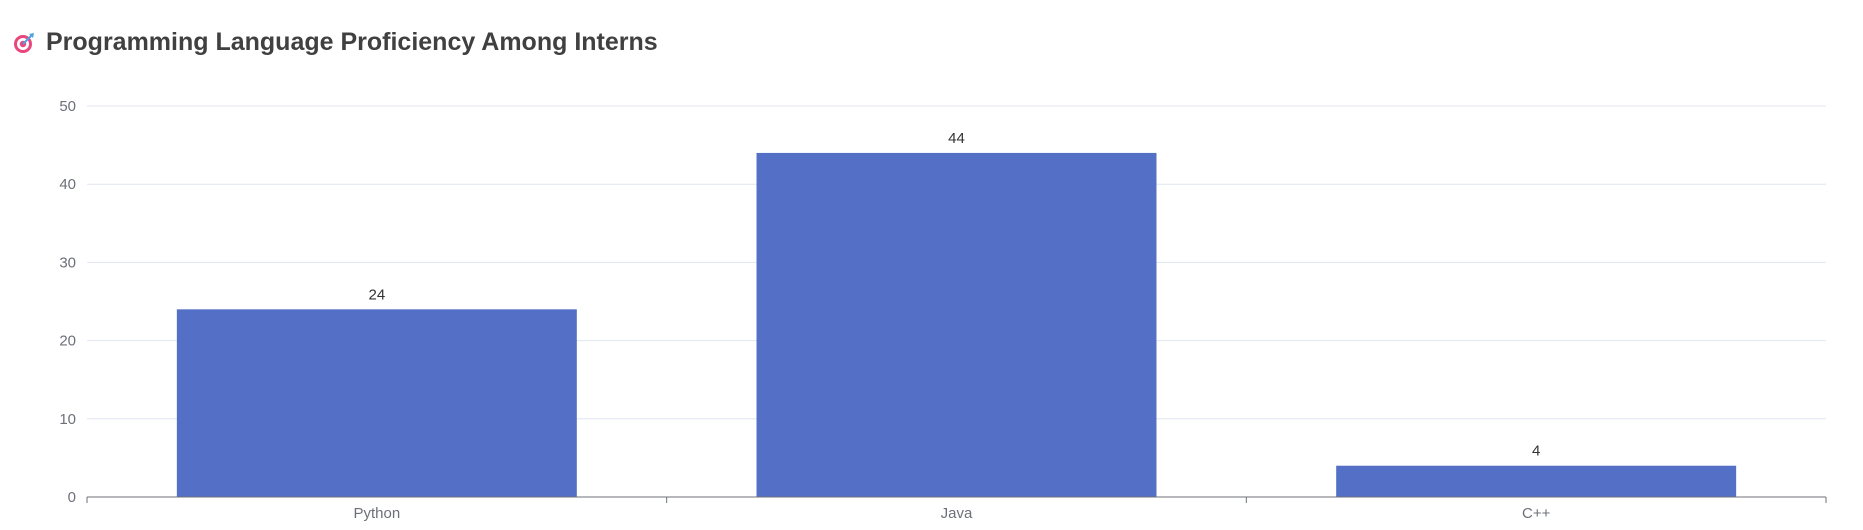  I want to click on y-tick-label: 20, so click(67, 341).